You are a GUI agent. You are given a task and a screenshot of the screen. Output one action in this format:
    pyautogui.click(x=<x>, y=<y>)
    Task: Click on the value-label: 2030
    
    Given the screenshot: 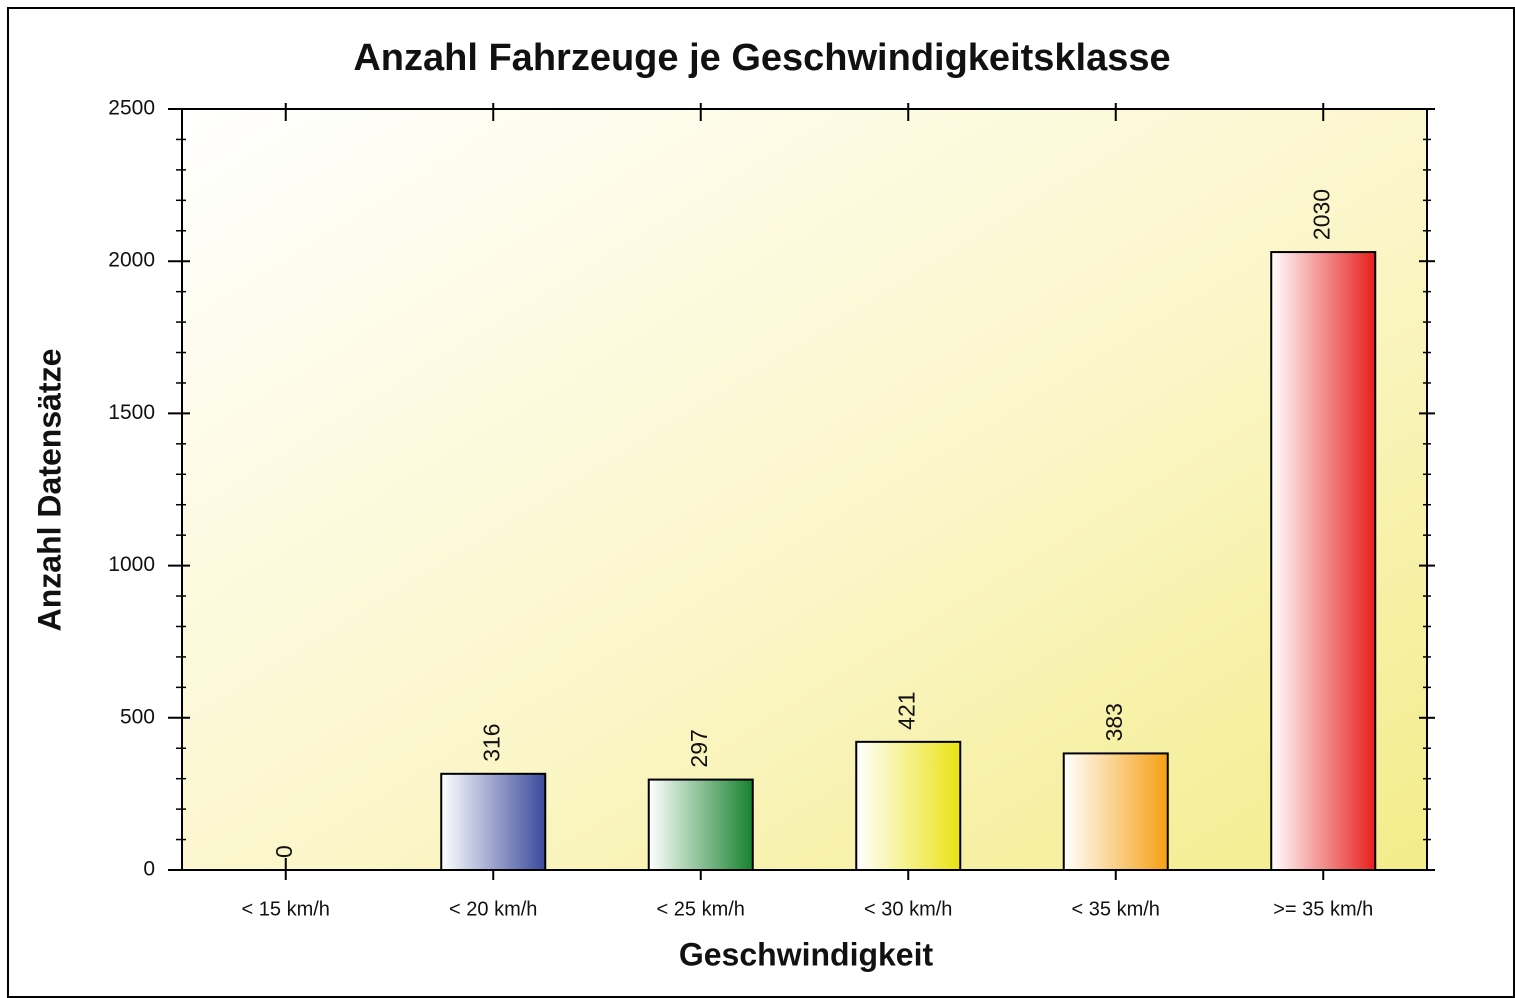 What is the action you would take?
    pyautogui.click(x=1321, y=214)
    